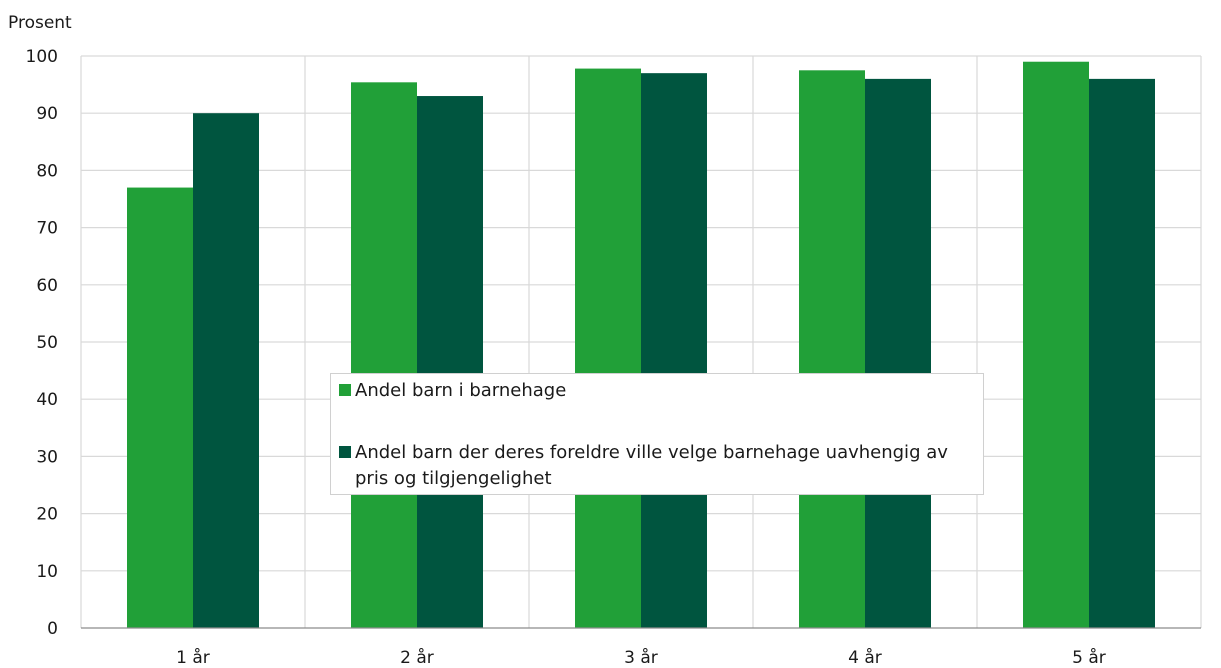 This screenshot has width=1221, height=668. I want to click on y-tick-label-100: 100, so click(42, 57).